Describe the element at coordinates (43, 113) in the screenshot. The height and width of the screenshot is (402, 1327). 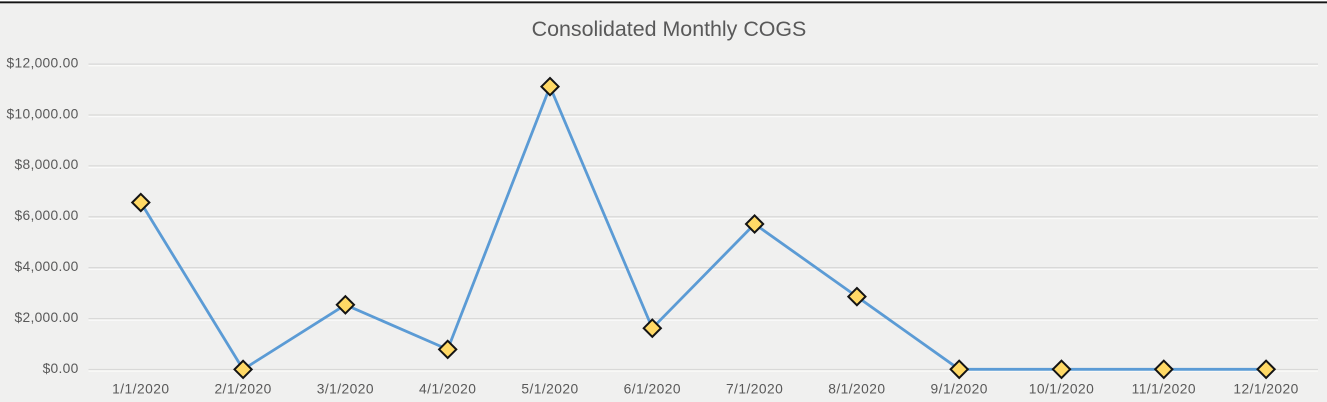
I see `svg-text: $10,000.00` at that location.